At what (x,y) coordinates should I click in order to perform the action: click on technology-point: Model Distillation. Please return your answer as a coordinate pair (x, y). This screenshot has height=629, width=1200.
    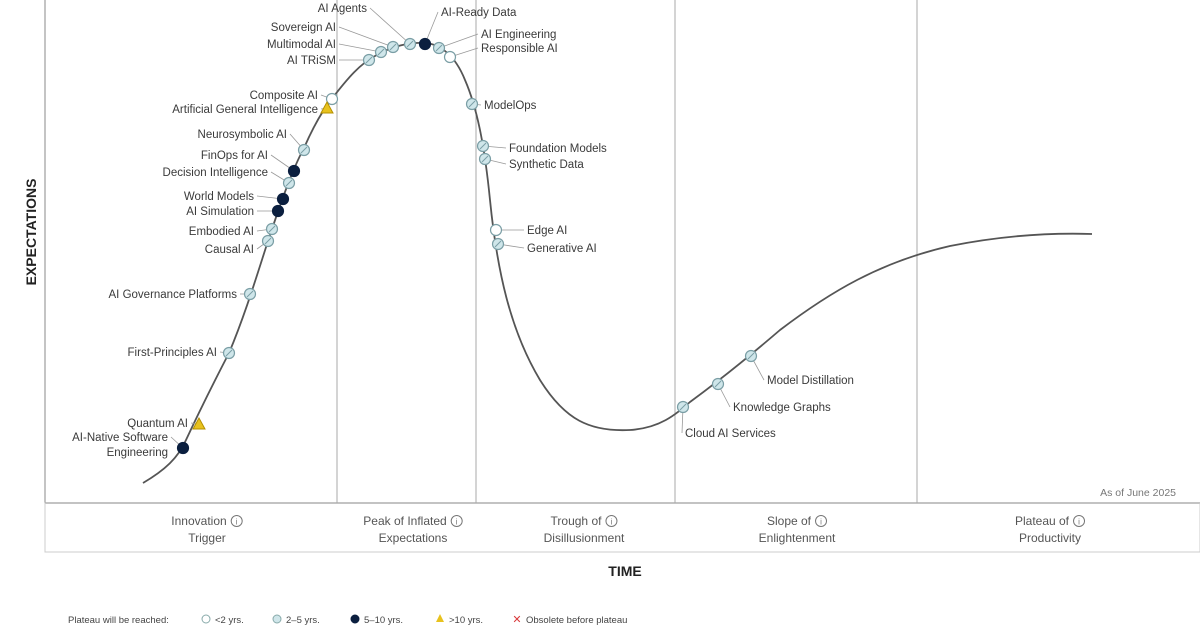
    Looking at the image, I should click on (799, 368).